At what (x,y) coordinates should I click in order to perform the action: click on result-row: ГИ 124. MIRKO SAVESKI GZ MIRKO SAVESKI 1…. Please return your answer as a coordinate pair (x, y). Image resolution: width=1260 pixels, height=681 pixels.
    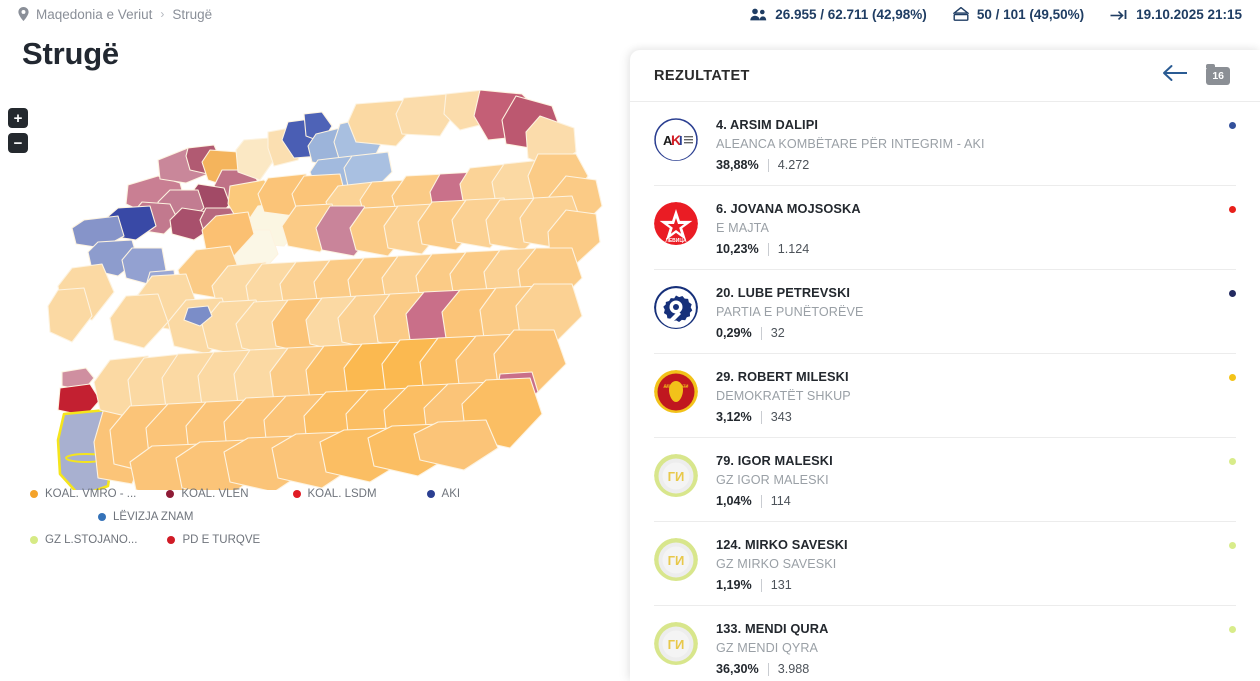
    Looking at the image, I should click on (945, 564).